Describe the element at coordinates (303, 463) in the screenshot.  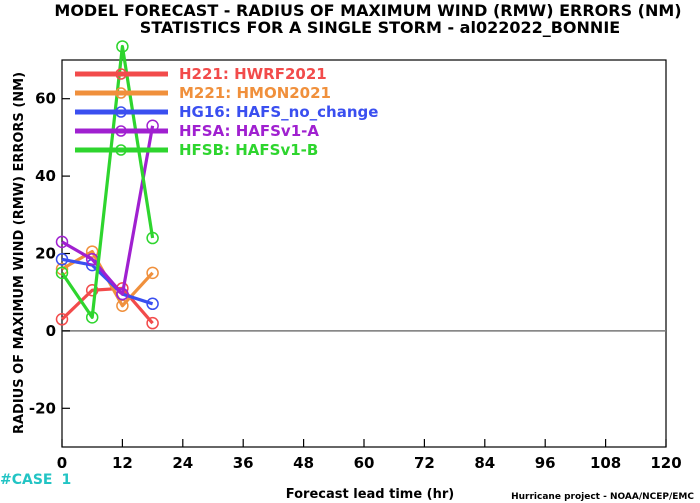
I see `x-tick-label: 48` at that location.